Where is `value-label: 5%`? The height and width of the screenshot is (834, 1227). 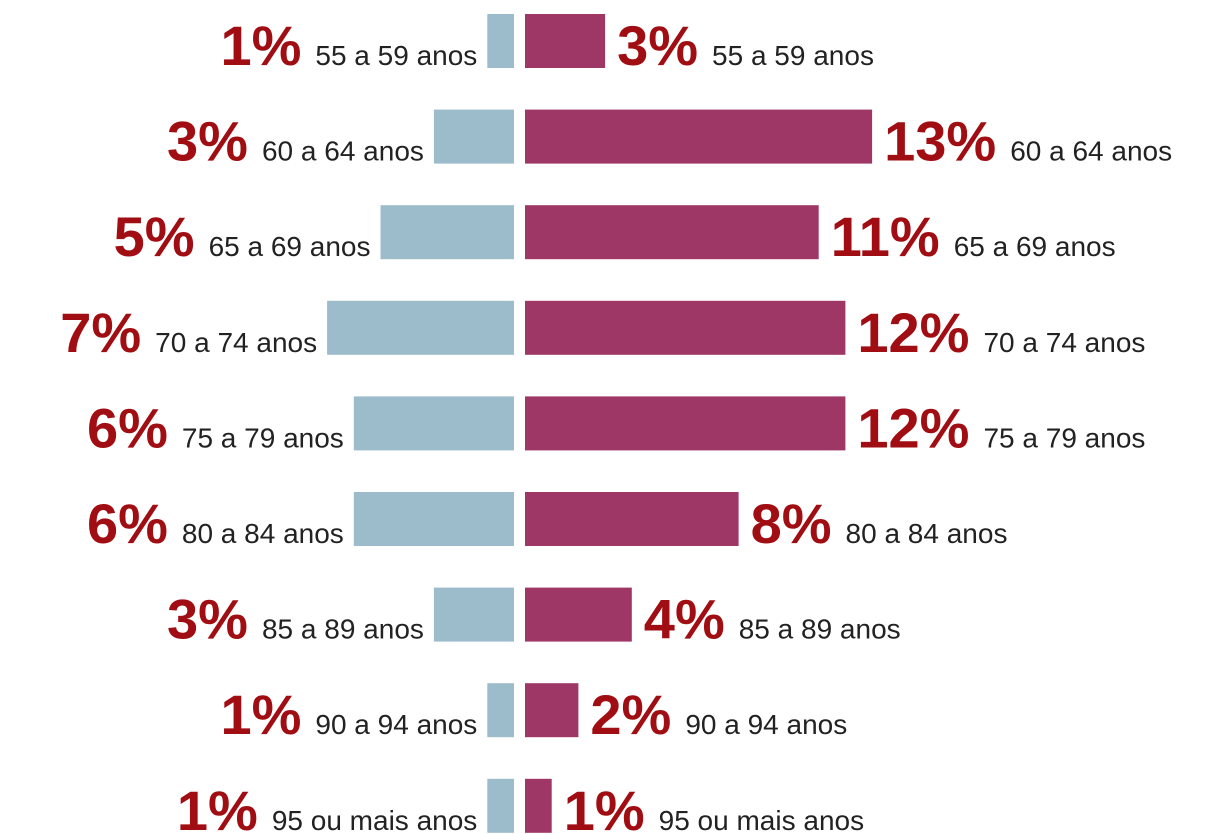
value-label: 5% is located at coordinates (154, 236).